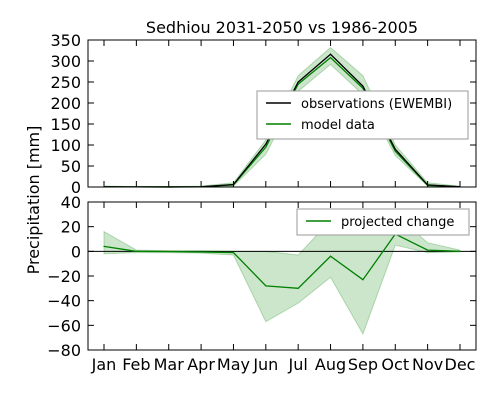 This screenshot has height=400, width=500. Describe the element at coordinates (65, 124) in the screenshot. I see `y-tick-label: 150` at that location.